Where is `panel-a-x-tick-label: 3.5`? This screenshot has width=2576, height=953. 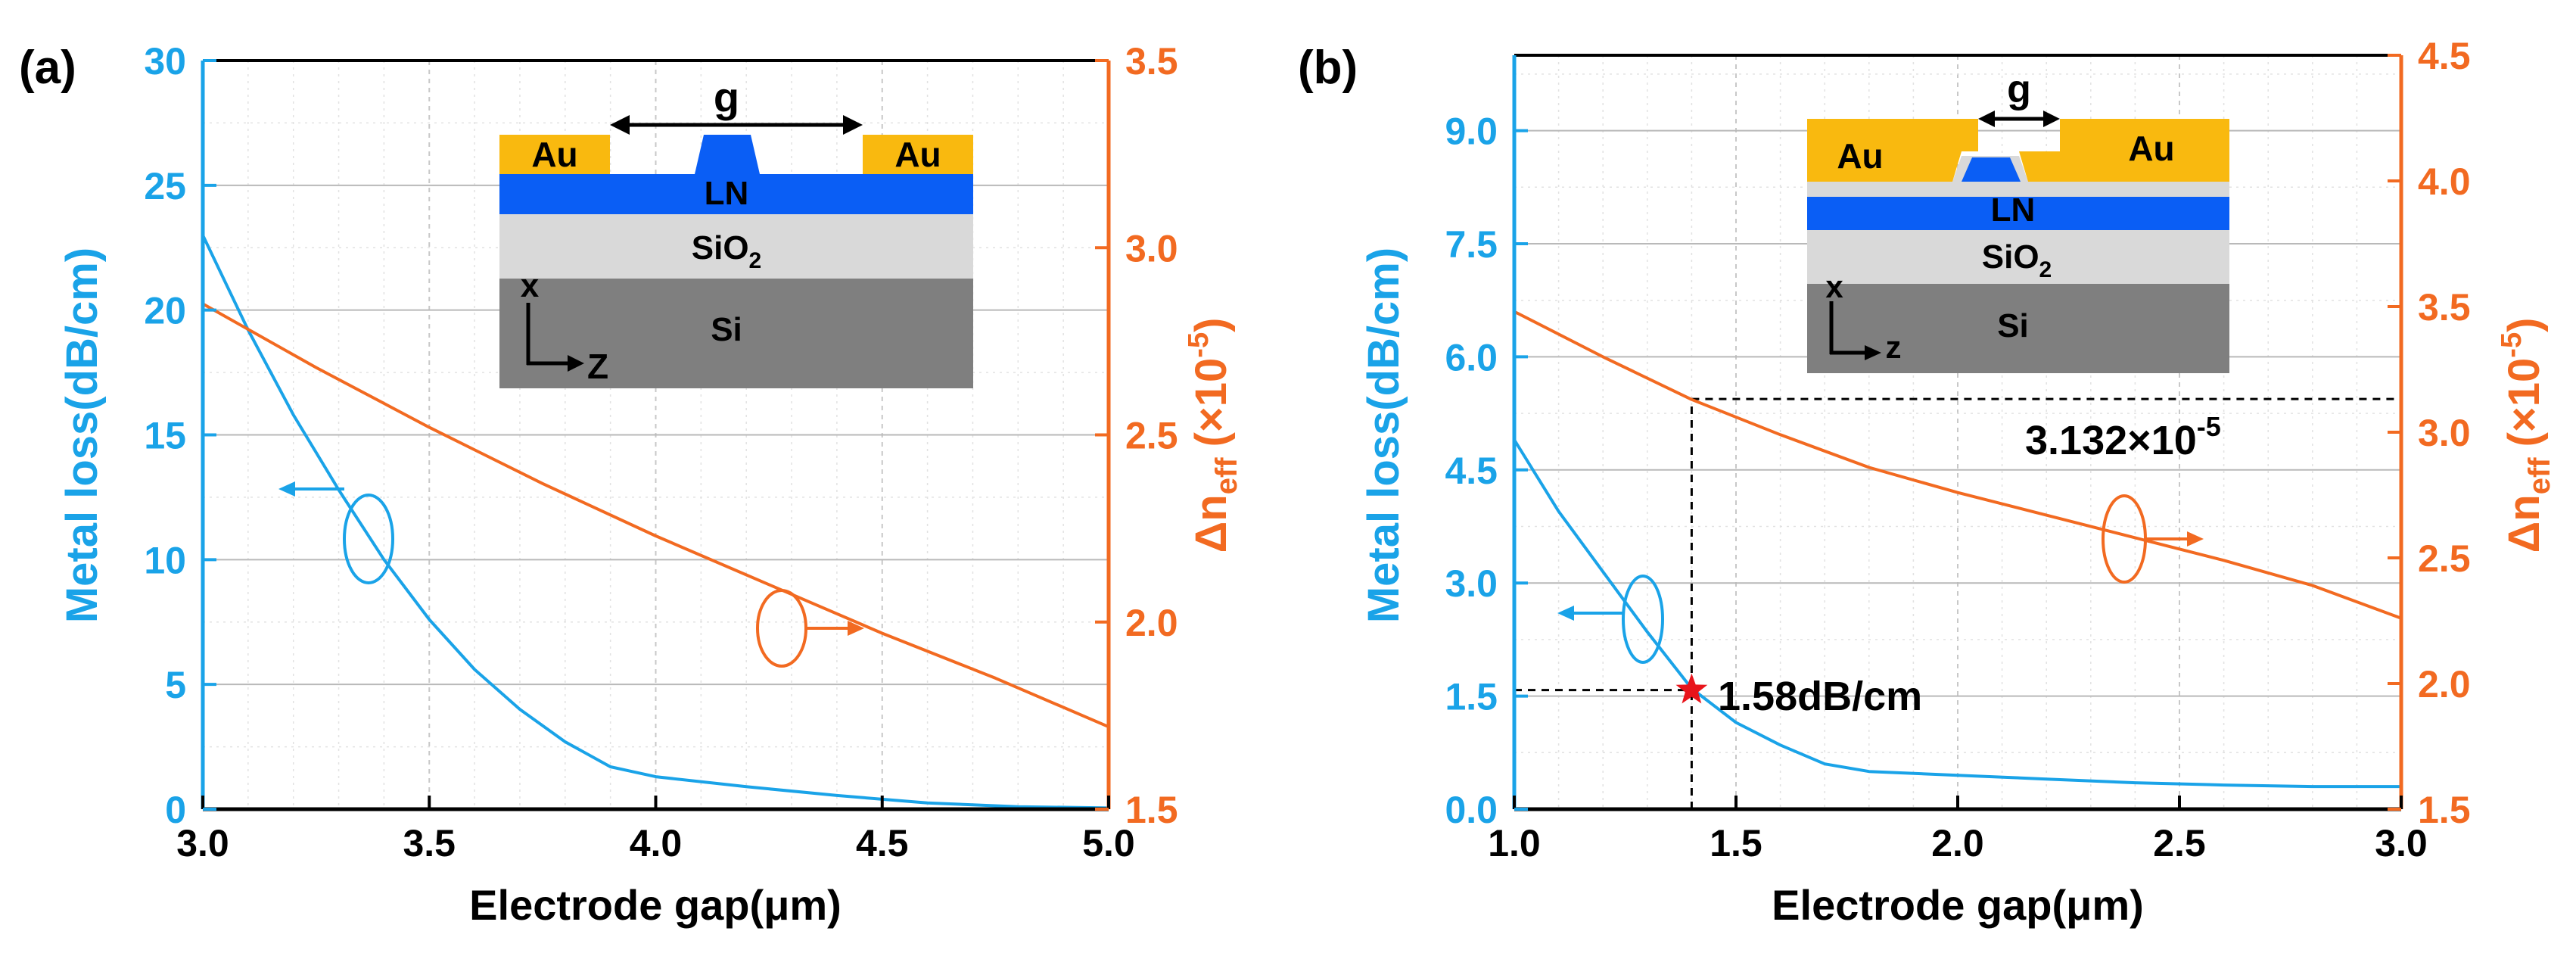
panel-a-x-tick-label: 3.5 is located at coordinates (430, 843).